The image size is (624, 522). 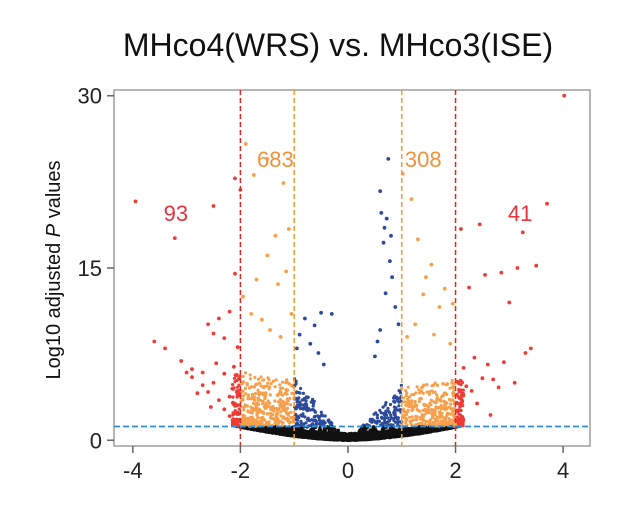 I want to click on annotations: 93 683 308 41, so click(x=348, y=186).